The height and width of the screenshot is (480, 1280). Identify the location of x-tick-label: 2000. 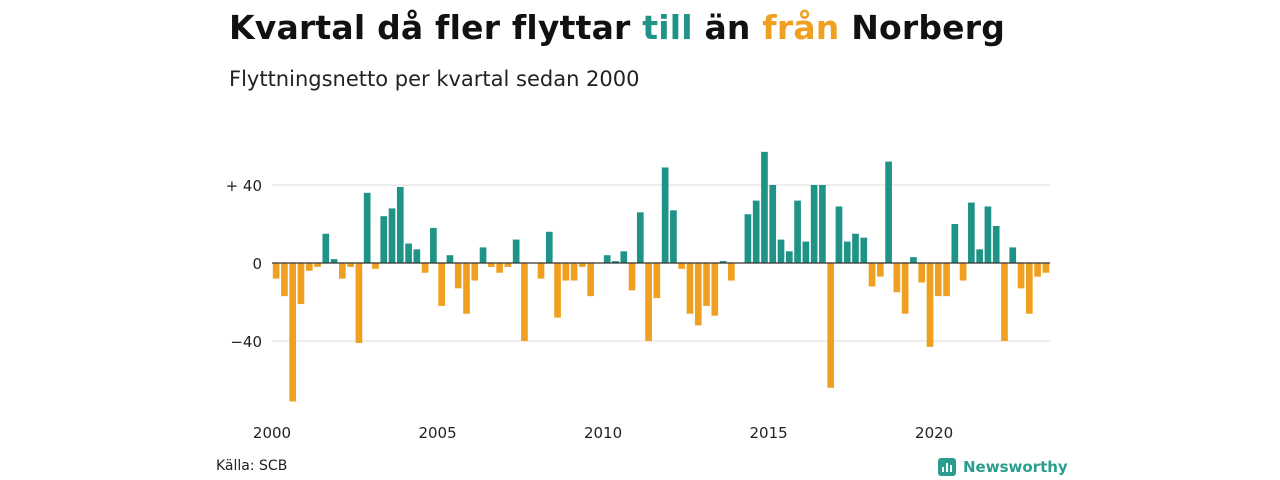
(272, 433).